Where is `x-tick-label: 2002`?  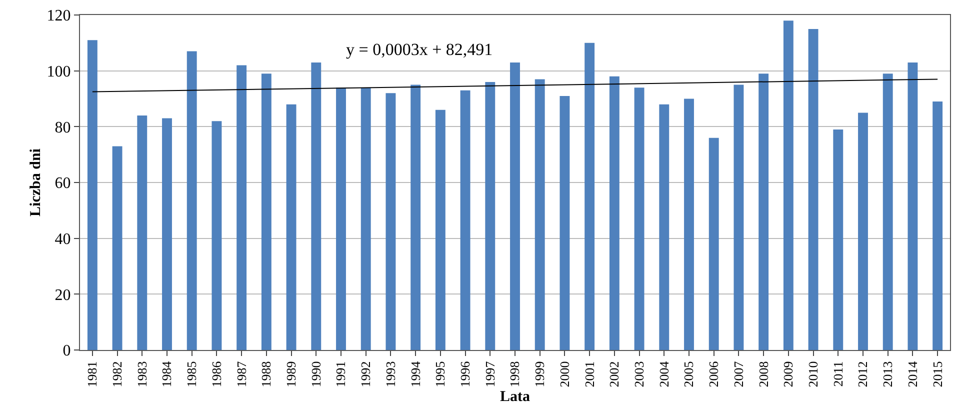
x-tick-label: 2002 is located at coordinates (614, 374).